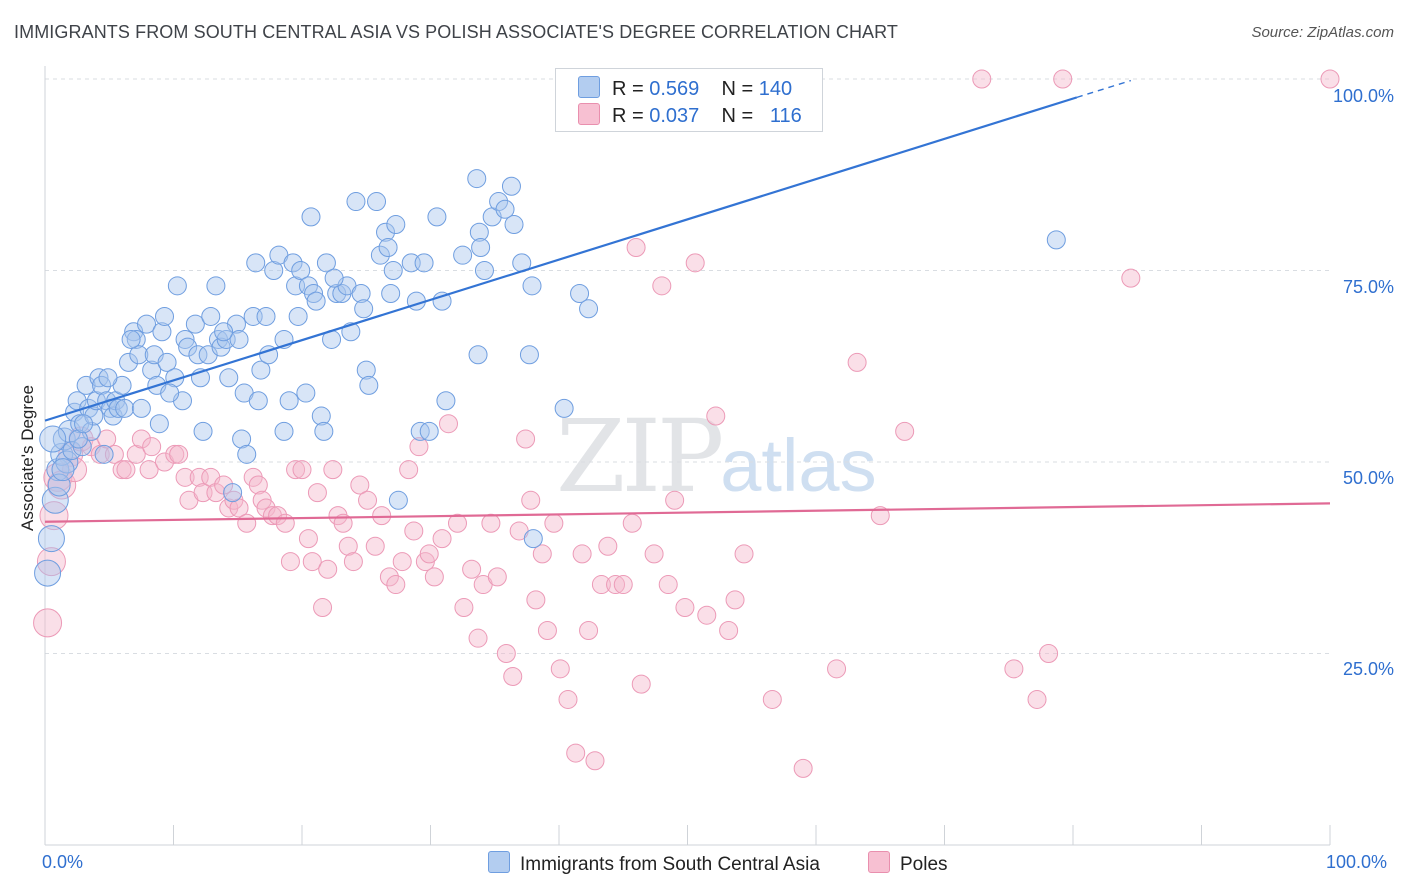 The image size is (1406, 892). What do you see at coordinates (879, 862) in the screenshot?
I see `bottom-legend-swatch-pink` at bounding box center [879, 862].